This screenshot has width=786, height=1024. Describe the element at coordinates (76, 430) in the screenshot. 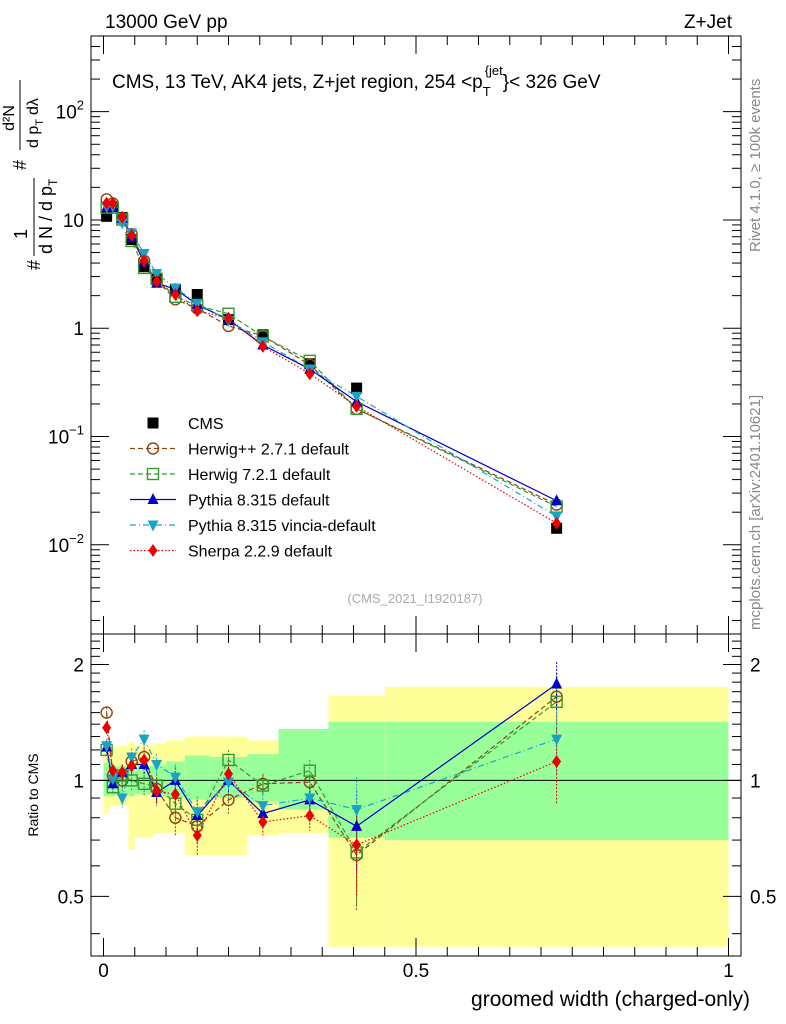

I see `tick-exponent: −1` at that location.